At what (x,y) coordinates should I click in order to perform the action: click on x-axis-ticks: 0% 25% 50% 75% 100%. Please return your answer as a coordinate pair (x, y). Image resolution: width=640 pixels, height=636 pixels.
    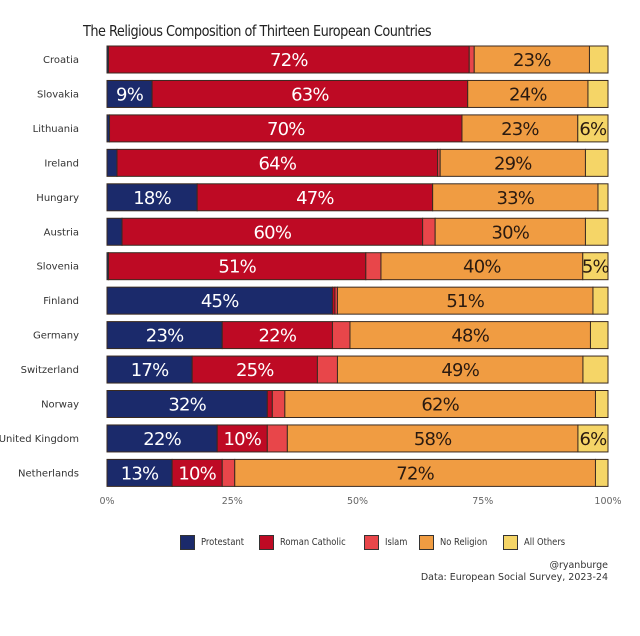
    Looking at the image, I should click on (360, 501).